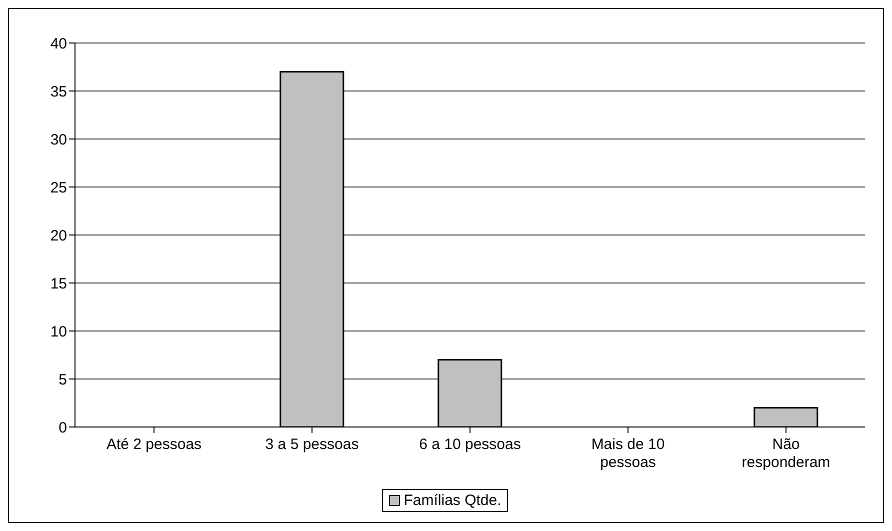 The height and width of the screenshot is (531, 892). I want to click on y-tick-label: 15, so click(58, 283).